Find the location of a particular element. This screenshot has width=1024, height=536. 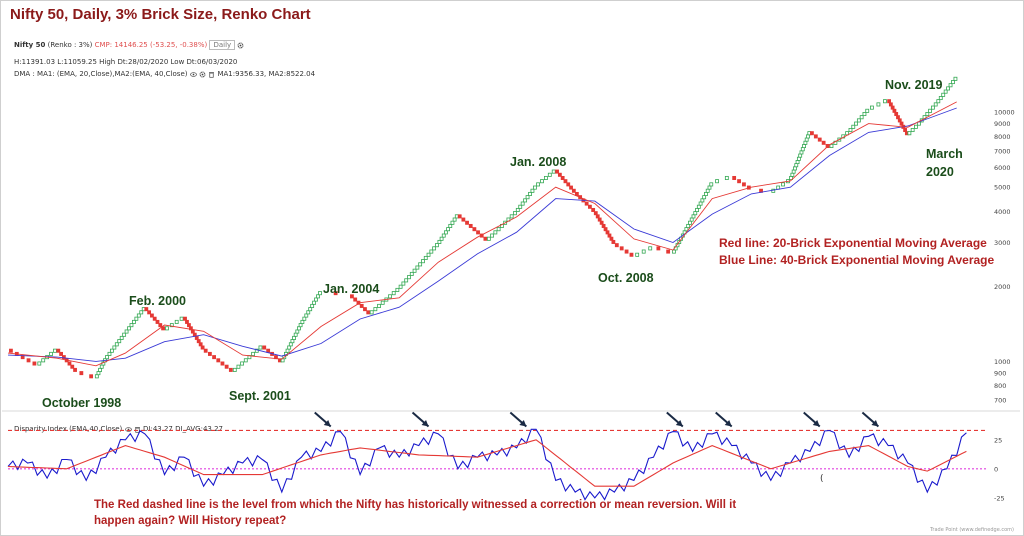

eye-icon is located at coordinates (193, 74).